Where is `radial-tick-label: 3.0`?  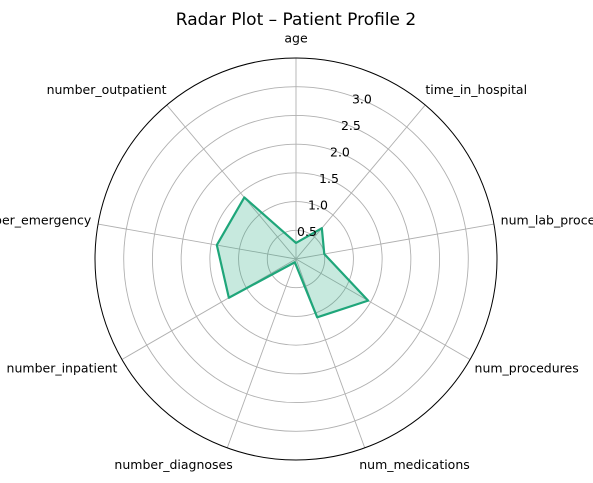
radial-tick-label: 3.0 is located at coordinates (362, 98).